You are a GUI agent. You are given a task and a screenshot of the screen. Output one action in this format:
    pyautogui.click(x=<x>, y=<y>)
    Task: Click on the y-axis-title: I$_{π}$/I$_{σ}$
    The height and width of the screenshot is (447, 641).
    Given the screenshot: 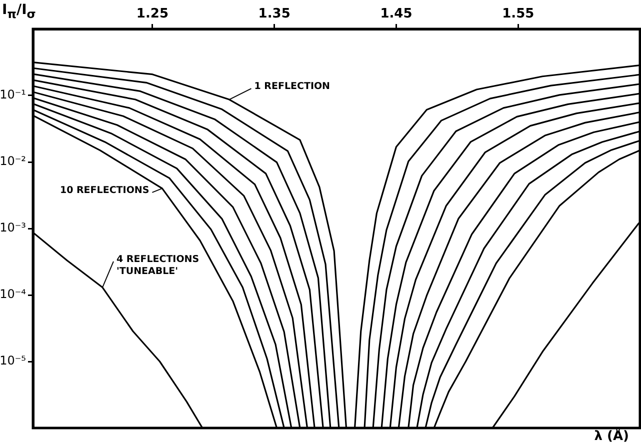 What is the action you would take?
    pyautogui.click(x=19, y=12)
    